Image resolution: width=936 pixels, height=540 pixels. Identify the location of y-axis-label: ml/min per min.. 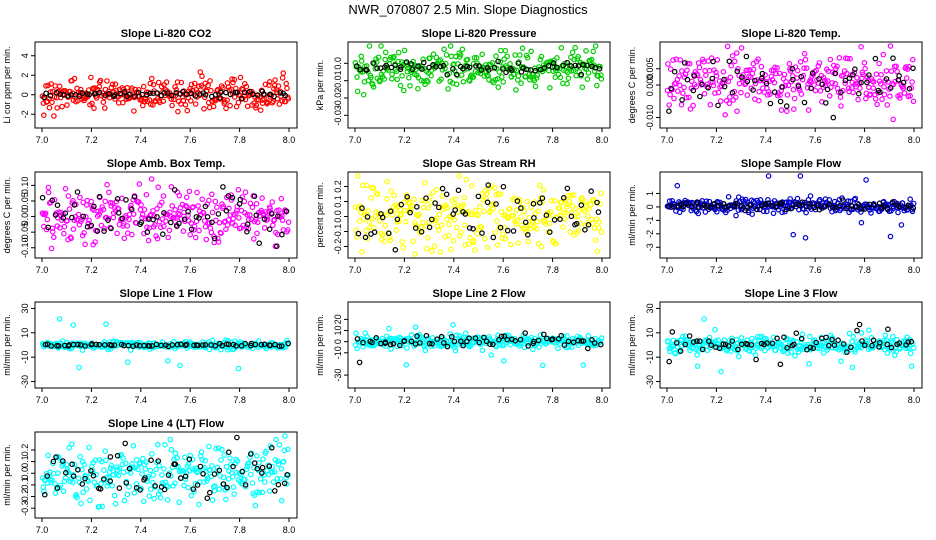
(7, 475).